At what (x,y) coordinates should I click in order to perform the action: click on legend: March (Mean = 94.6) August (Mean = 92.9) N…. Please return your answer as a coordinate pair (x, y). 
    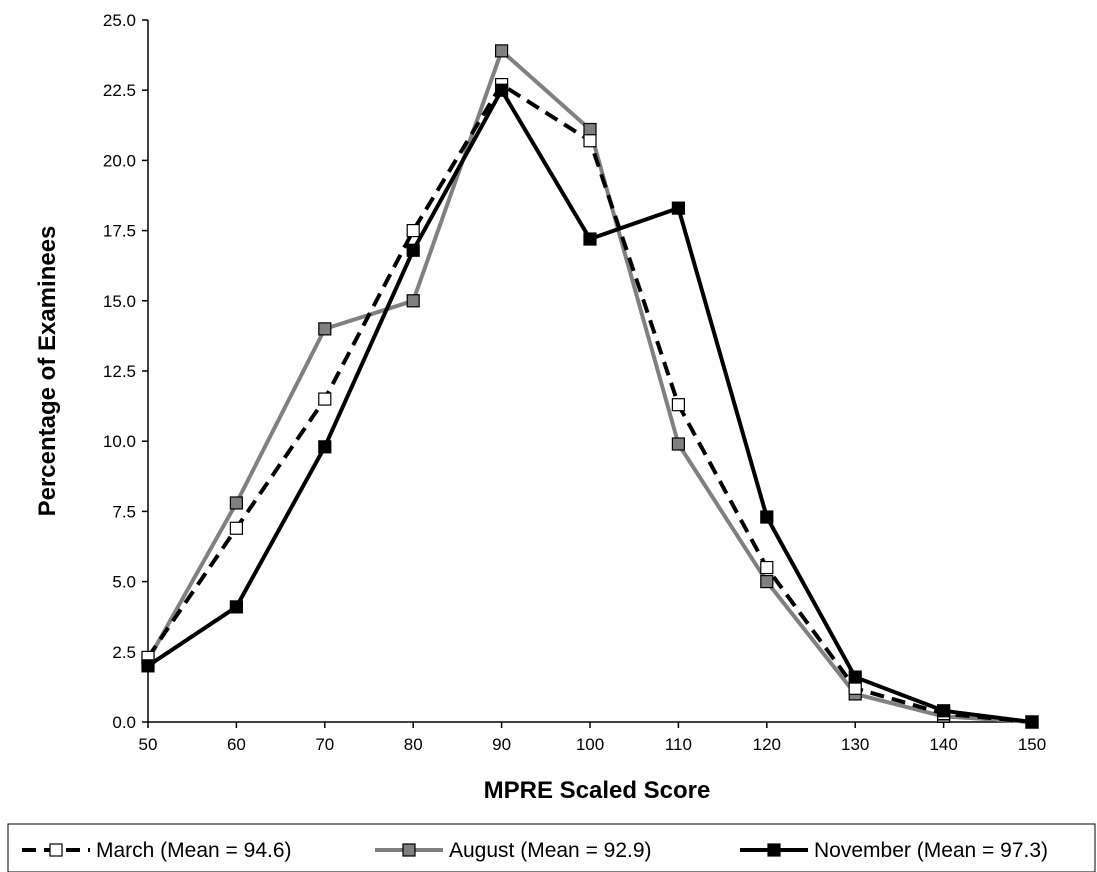
    Looking at the image, I should click on (551, 847).